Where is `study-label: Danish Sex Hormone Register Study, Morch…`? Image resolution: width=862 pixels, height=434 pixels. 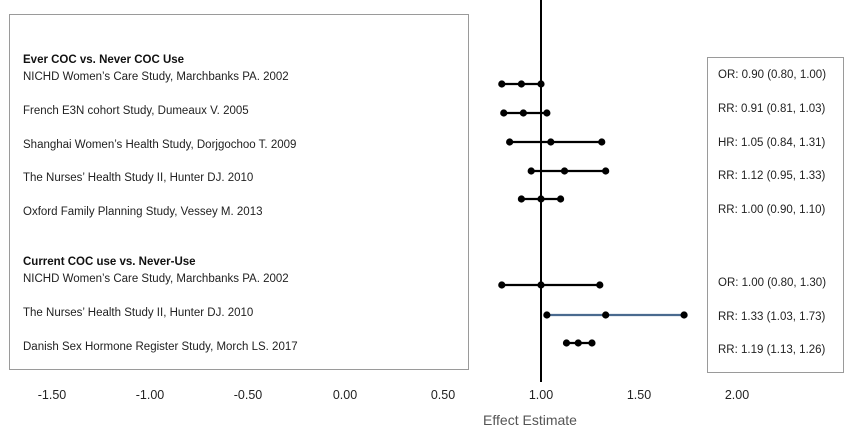
study-label: Danish Sex Hormone Register Study, Morch… is located at coordinates (160, 347).